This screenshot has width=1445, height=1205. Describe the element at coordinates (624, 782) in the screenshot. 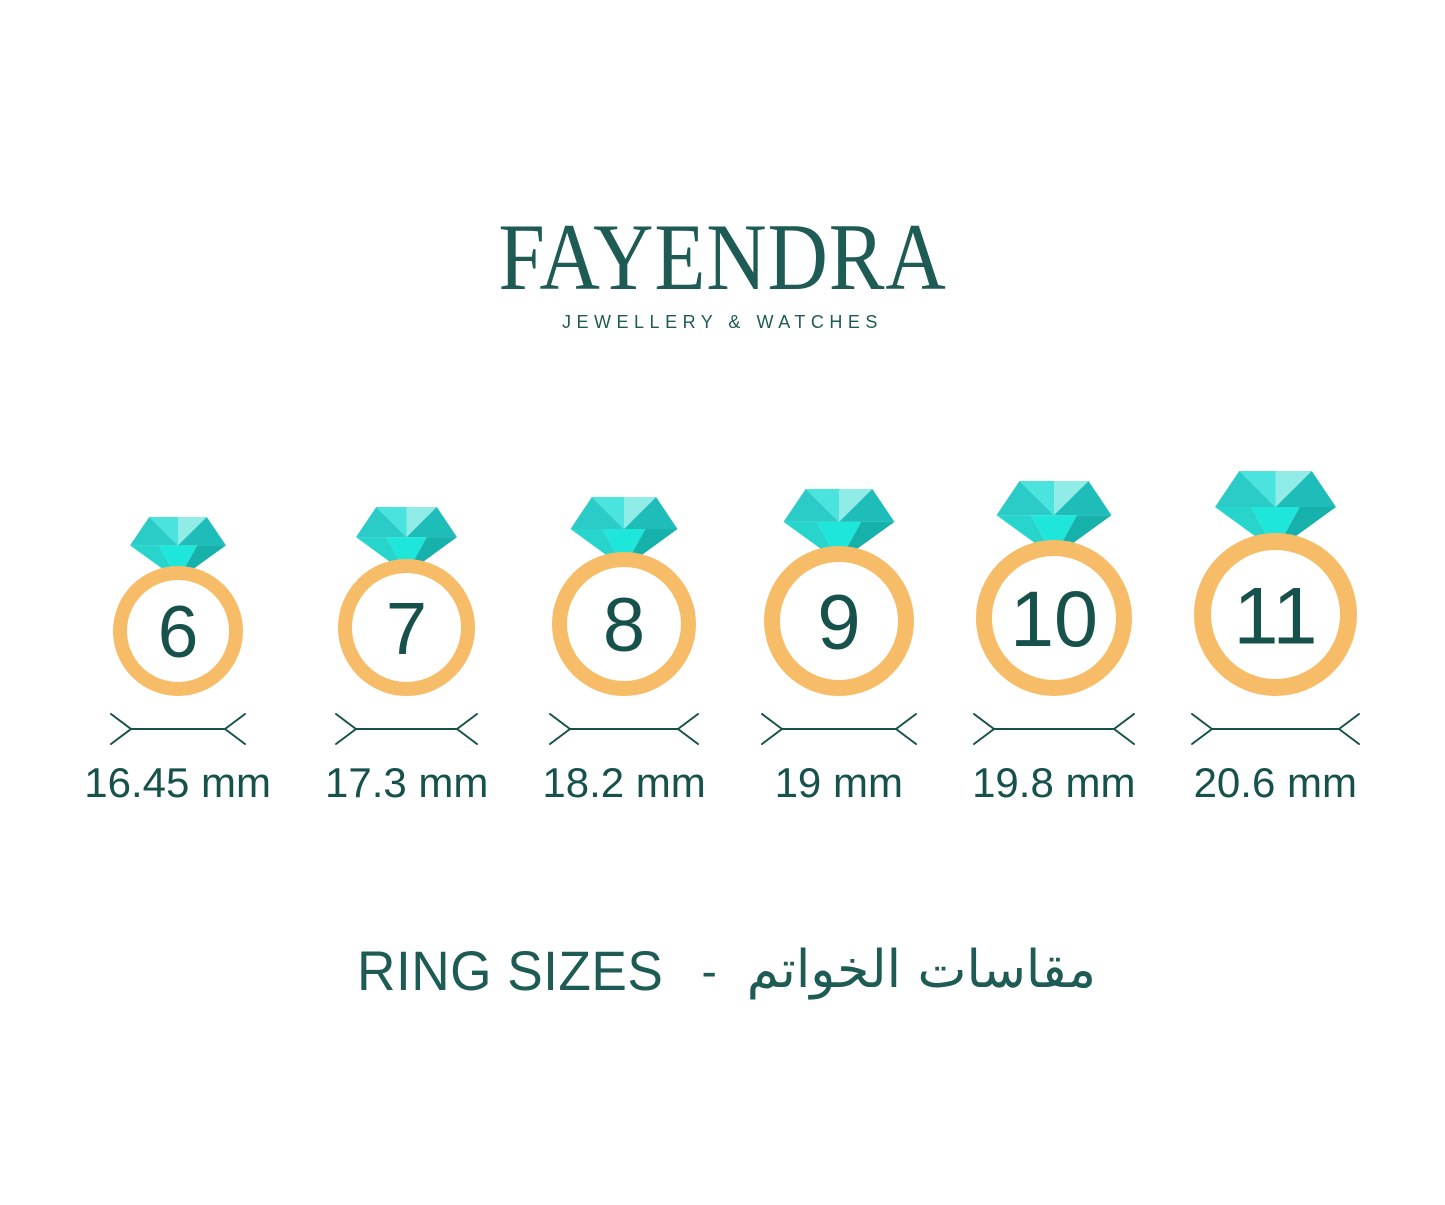

I see `diameter-label: 18.2 mm` at that location.